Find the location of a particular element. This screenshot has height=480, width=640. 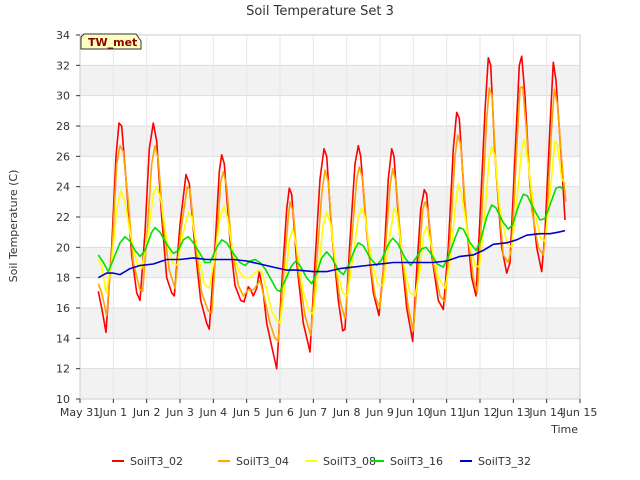

x-tick-label: Jun 10 is located at coordinates (413, 412).